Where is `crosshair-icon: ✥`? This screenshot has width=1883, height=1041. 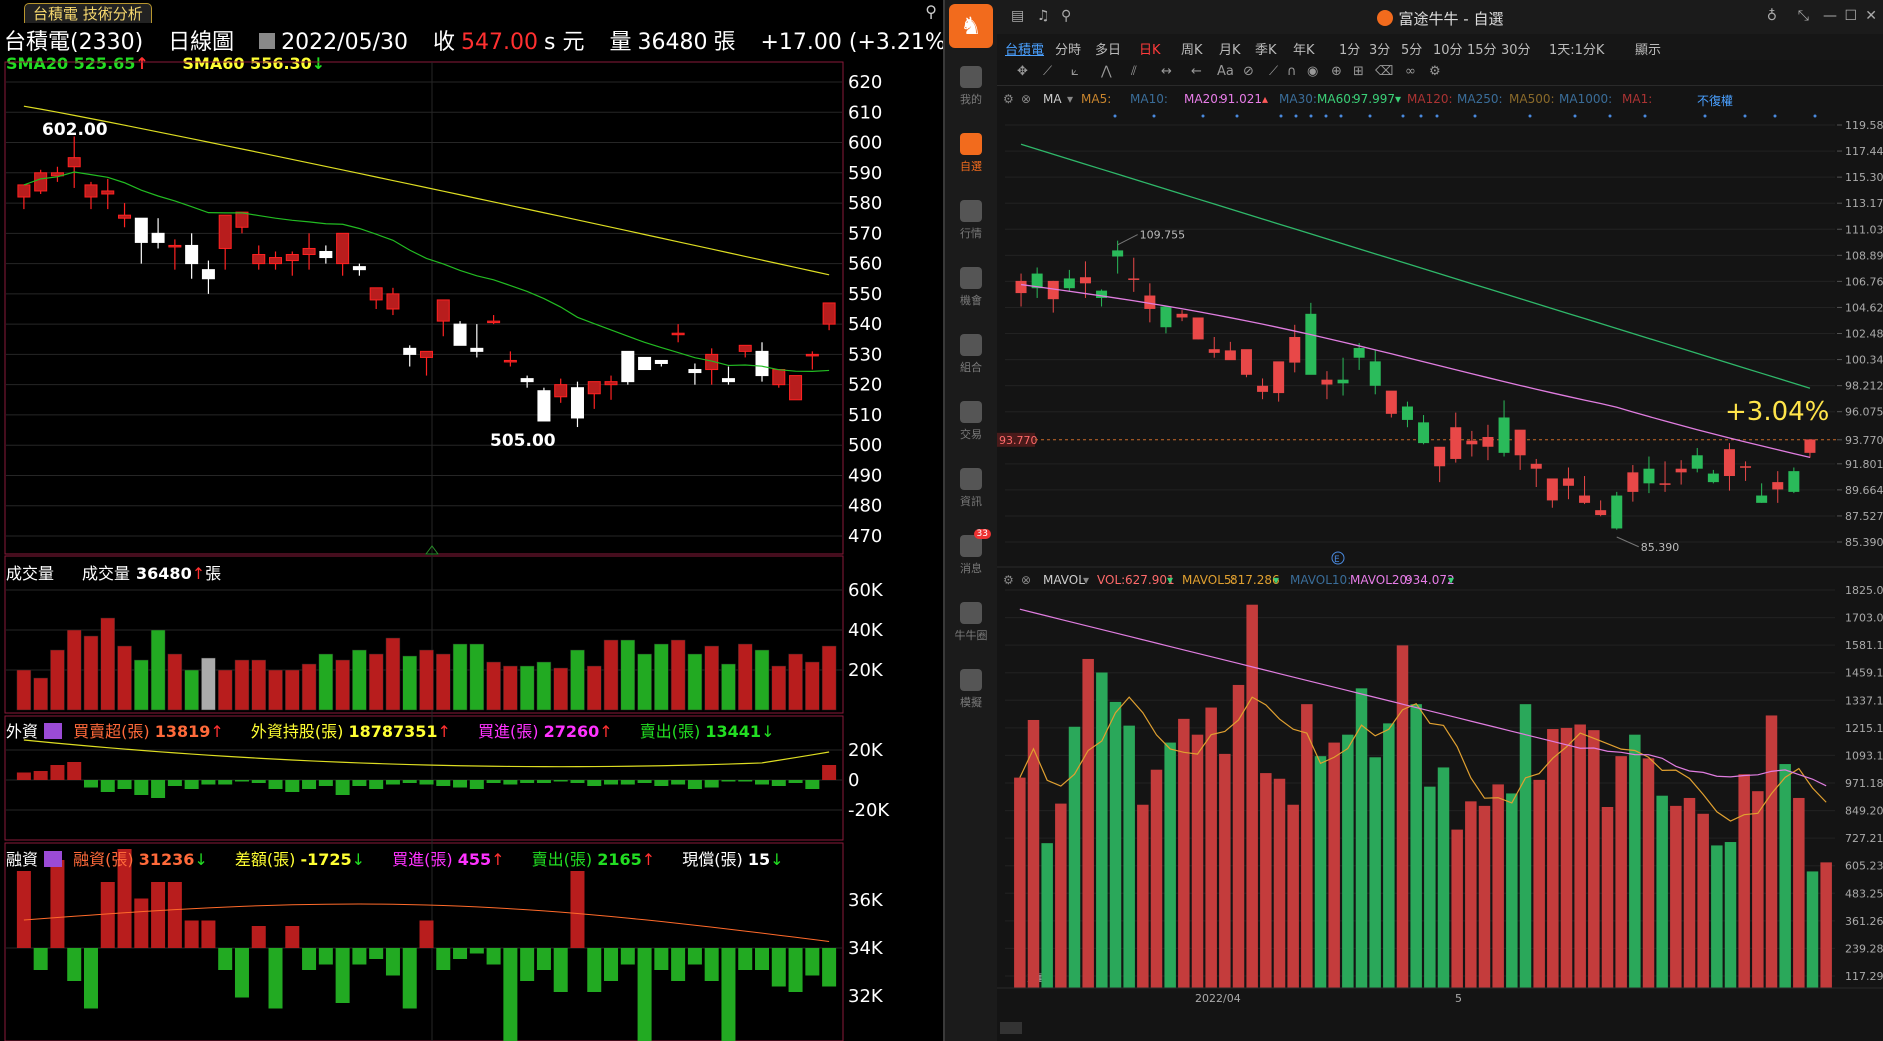
crosshair-icon: ✥ is located at coordinates (1022, 71).